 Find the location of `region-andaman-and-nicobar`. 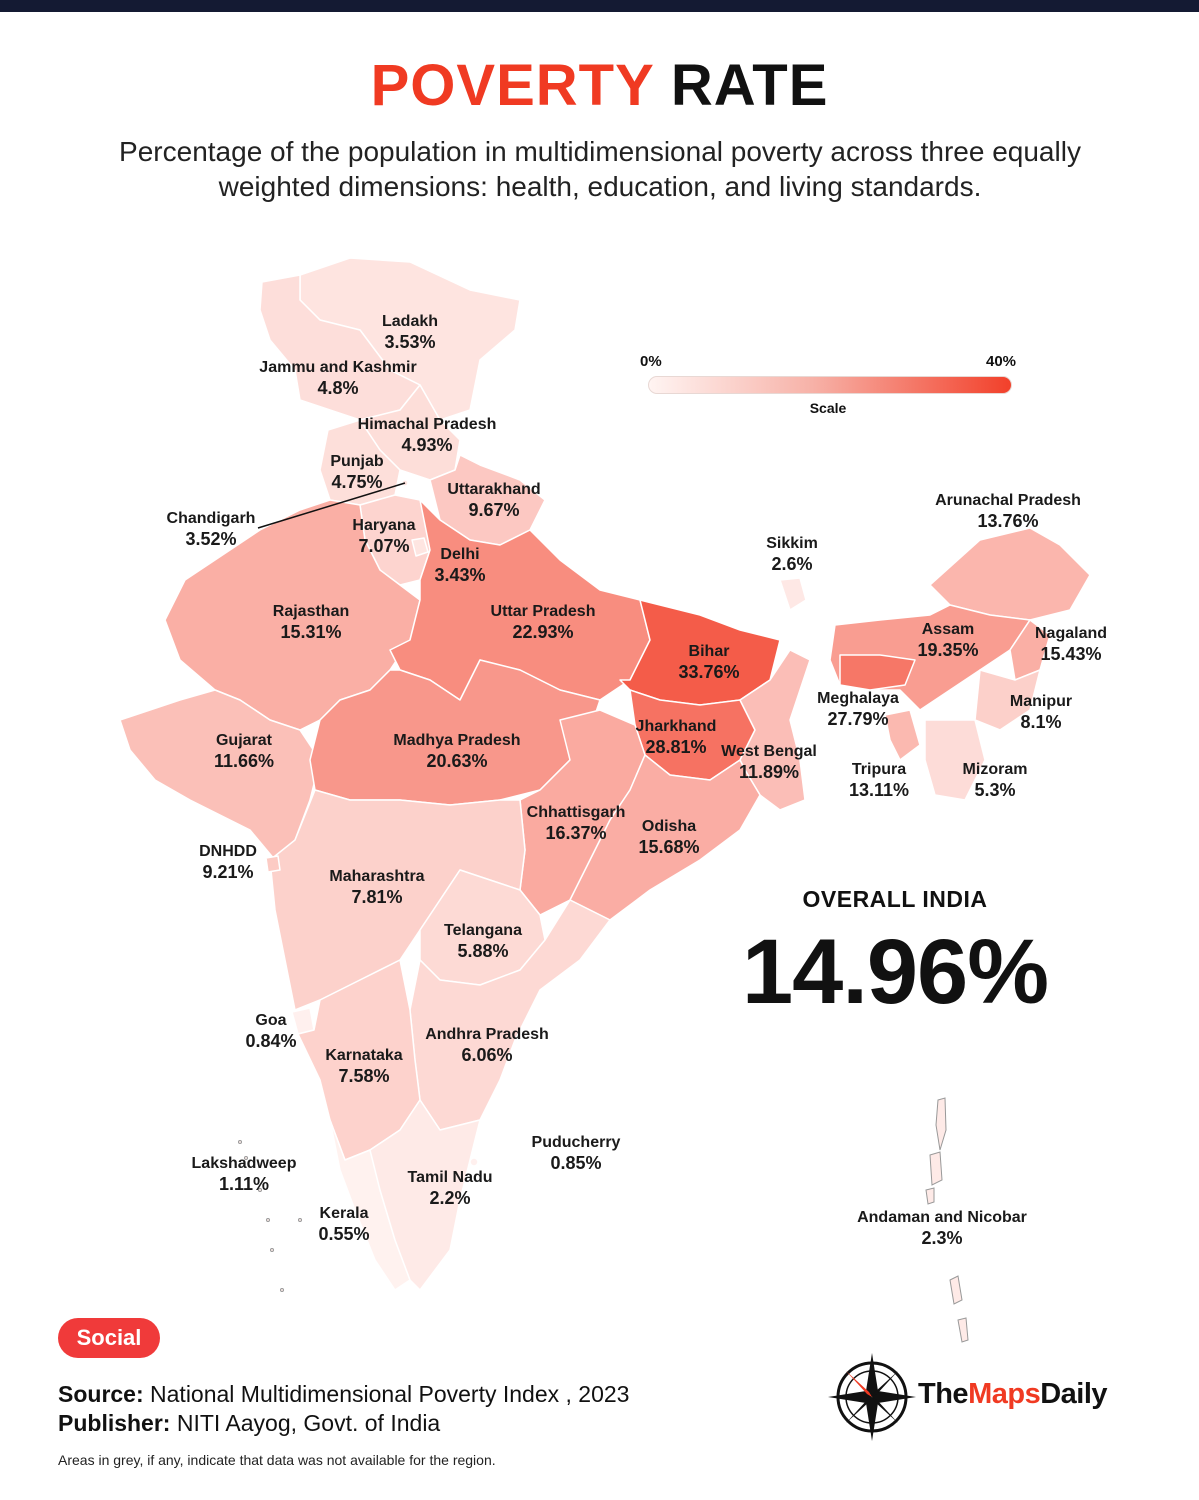

region-andaman-and-nicobar is located at coordinates (947, 1220).